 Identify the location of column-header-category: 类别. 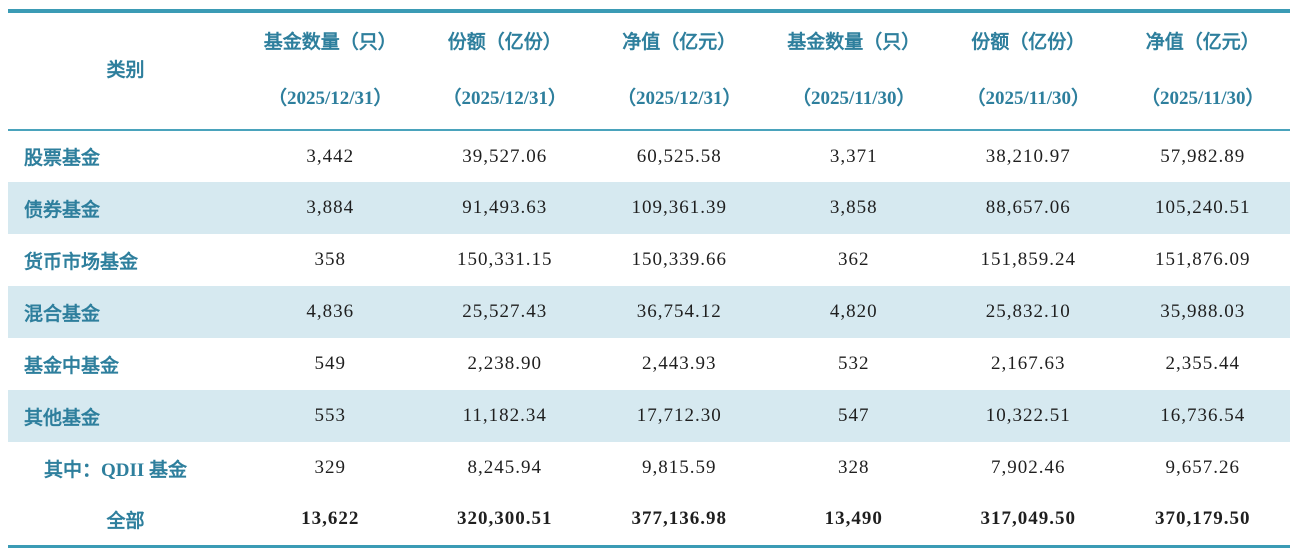
(125, 70).